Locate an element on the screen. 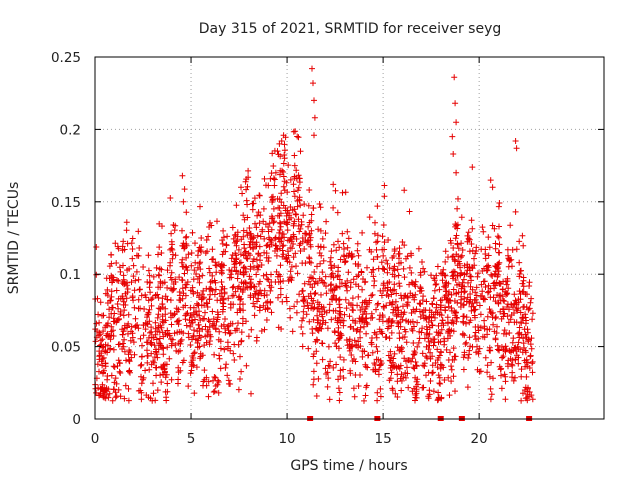 This screenshot has width=640, height=480. y-tick-label: 0.2 is located at coordinates (70, 130).